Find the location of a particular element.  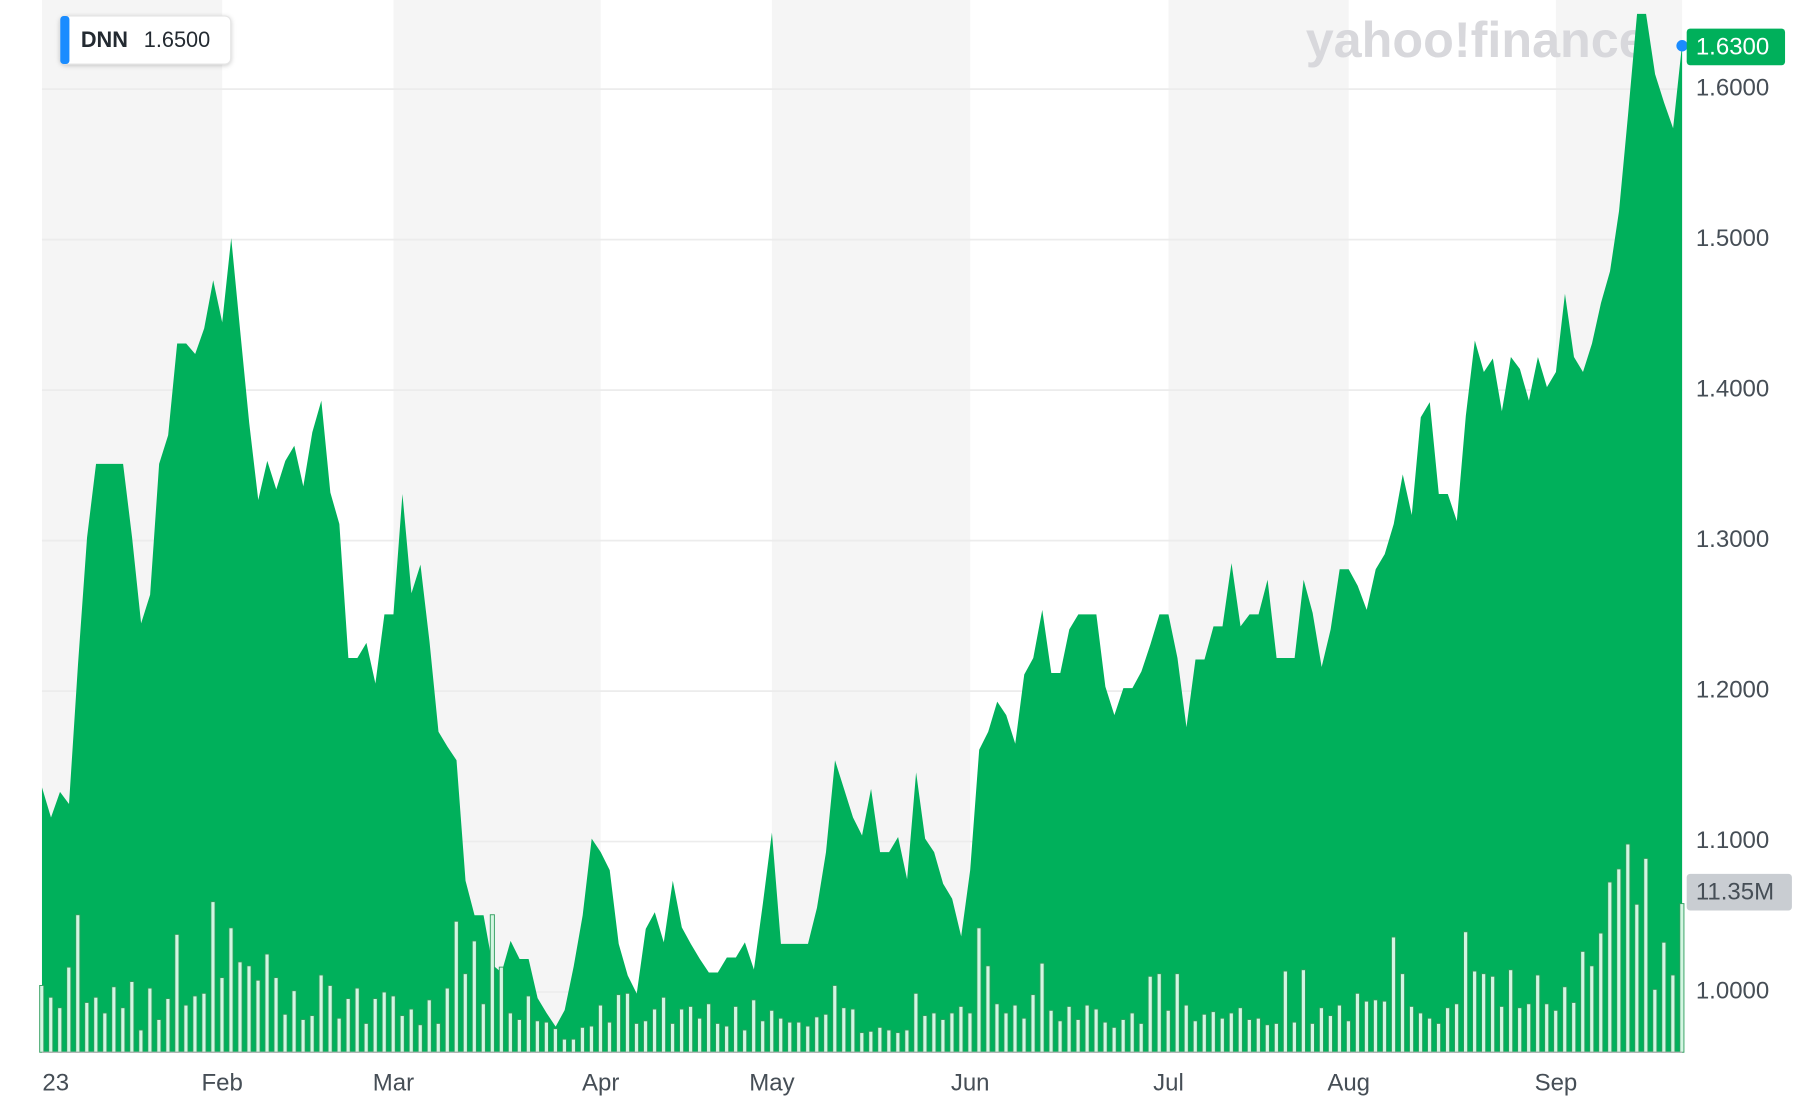

last-volume-label: 11.35M is located at coordinates (1735, 892).